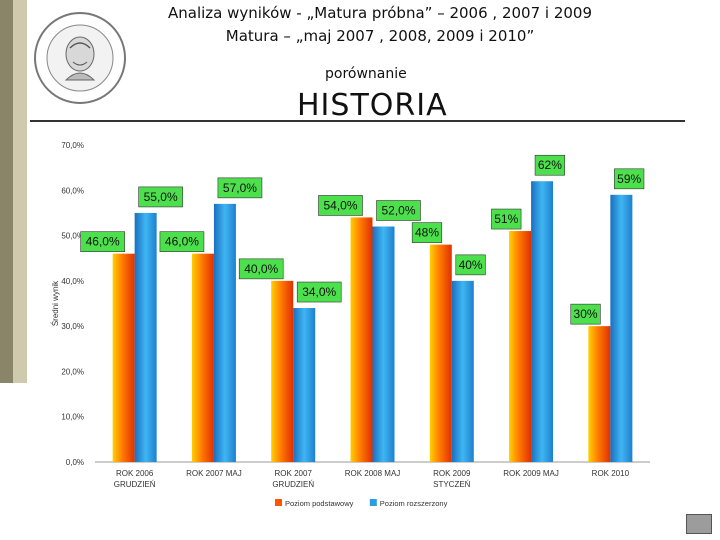 This screenshot has height=540, width=720. I want to click on y-axis-label: Średni wynik, so click(55, 303).